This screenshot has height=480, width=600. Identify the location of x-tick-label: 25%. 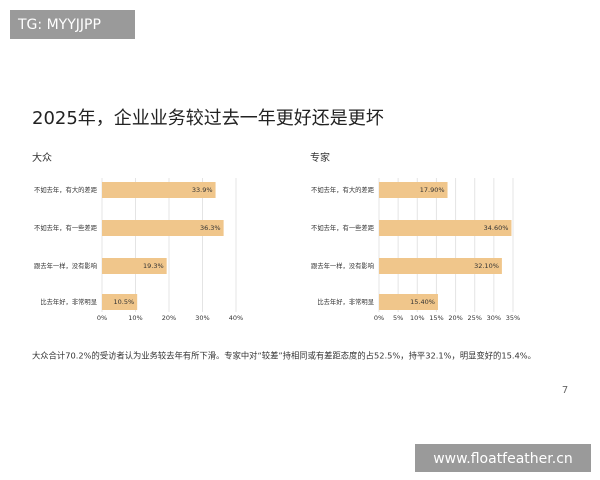
(474, 318).